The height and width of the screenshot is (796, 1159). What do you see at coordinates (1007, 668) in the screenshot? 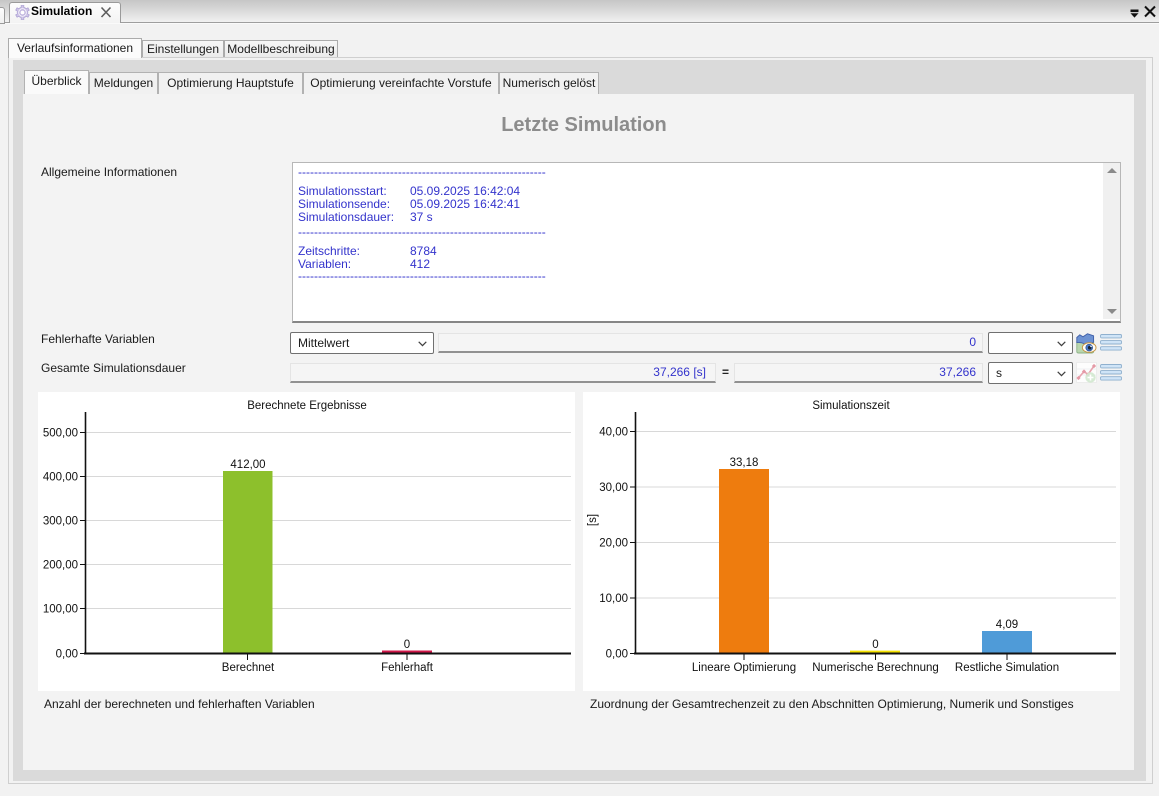
I see `svg-text: Restliche Simulation` at bounding box center [1007, 668].